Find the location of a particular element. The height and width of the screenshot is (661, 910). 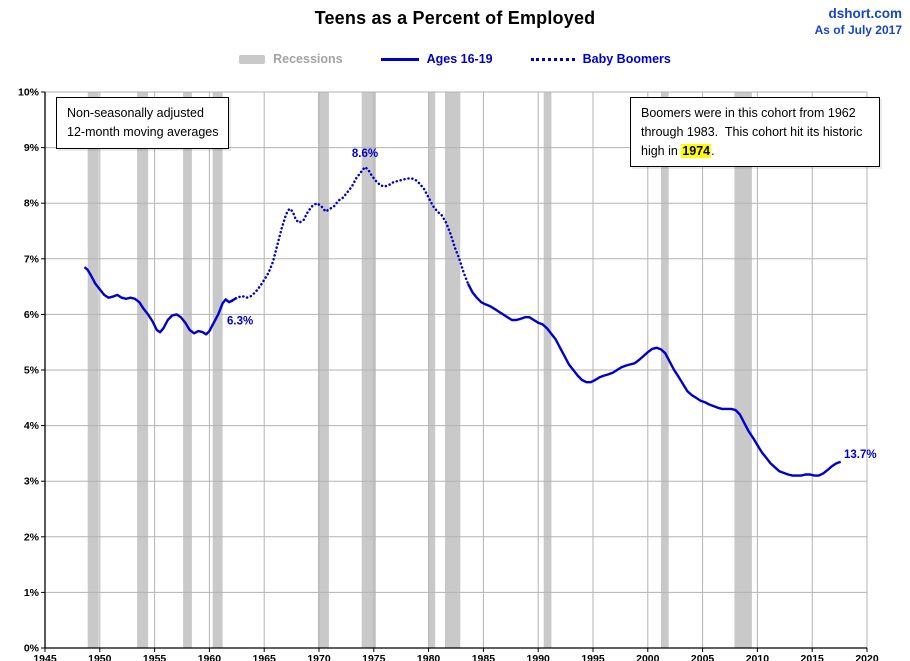

y-tick-label: 10% is located at coordinates (29, 93).